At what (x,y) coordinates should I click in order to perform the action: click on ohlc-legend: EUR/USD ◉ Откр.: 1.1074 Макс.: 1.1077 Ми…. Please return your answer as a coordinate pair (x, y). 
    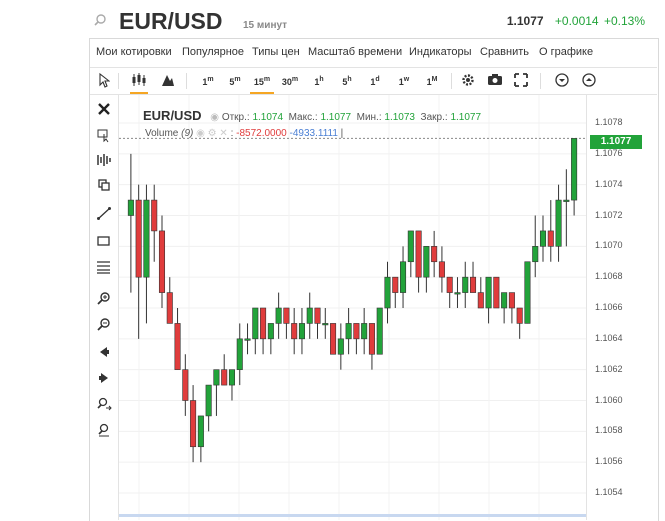
    Looking at the image, I should click on (312, 115).